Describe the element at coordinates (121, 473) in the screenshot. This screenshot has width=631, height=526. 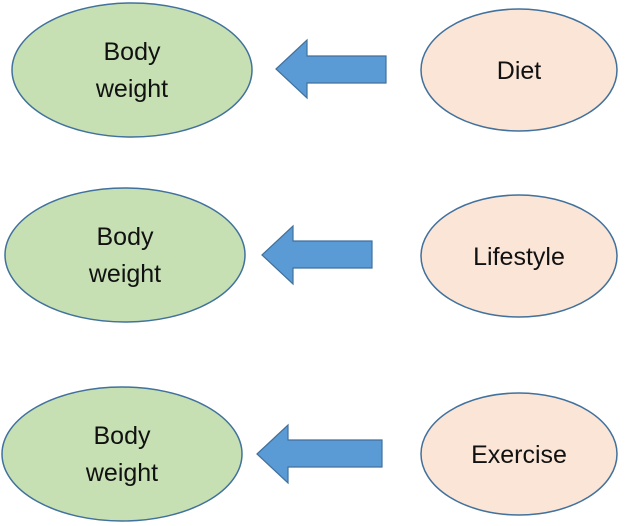
I see `body-weight-label-3-line2: weight` at that location.